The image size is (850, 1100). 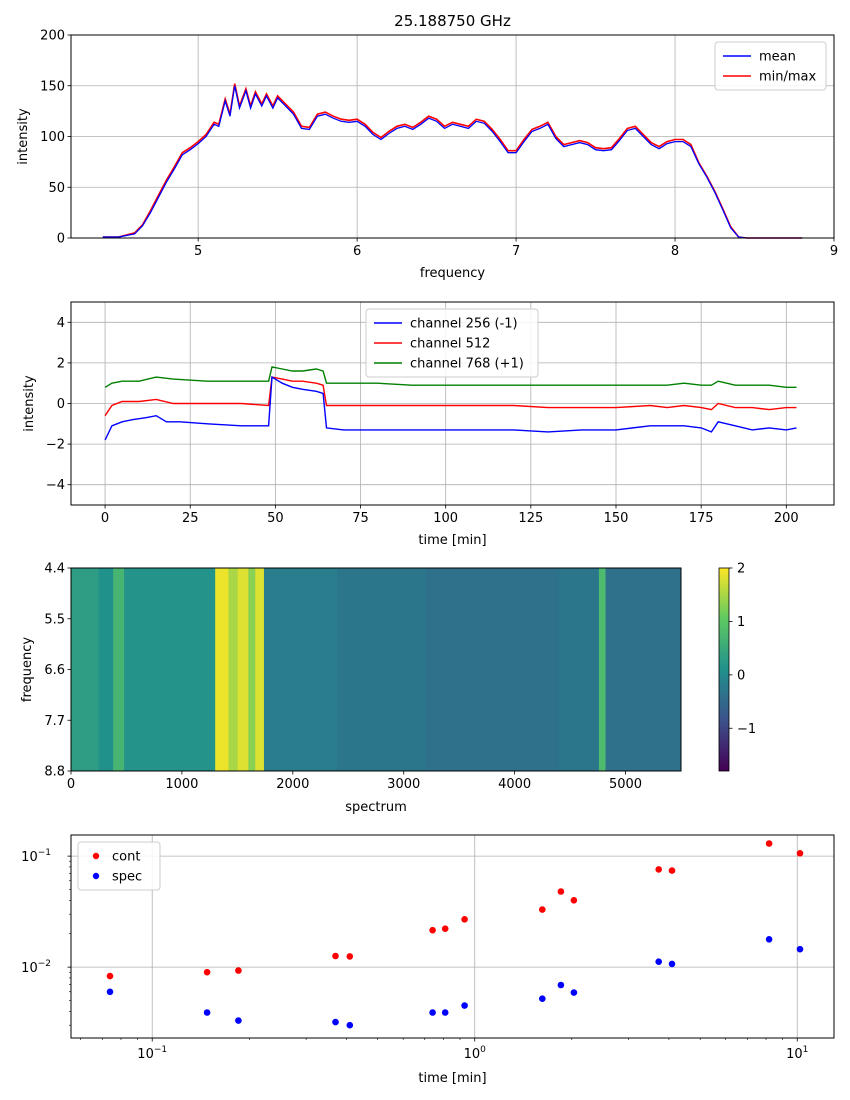 I want to click on x-tick-label: 101, so click(x=797, y=1053).